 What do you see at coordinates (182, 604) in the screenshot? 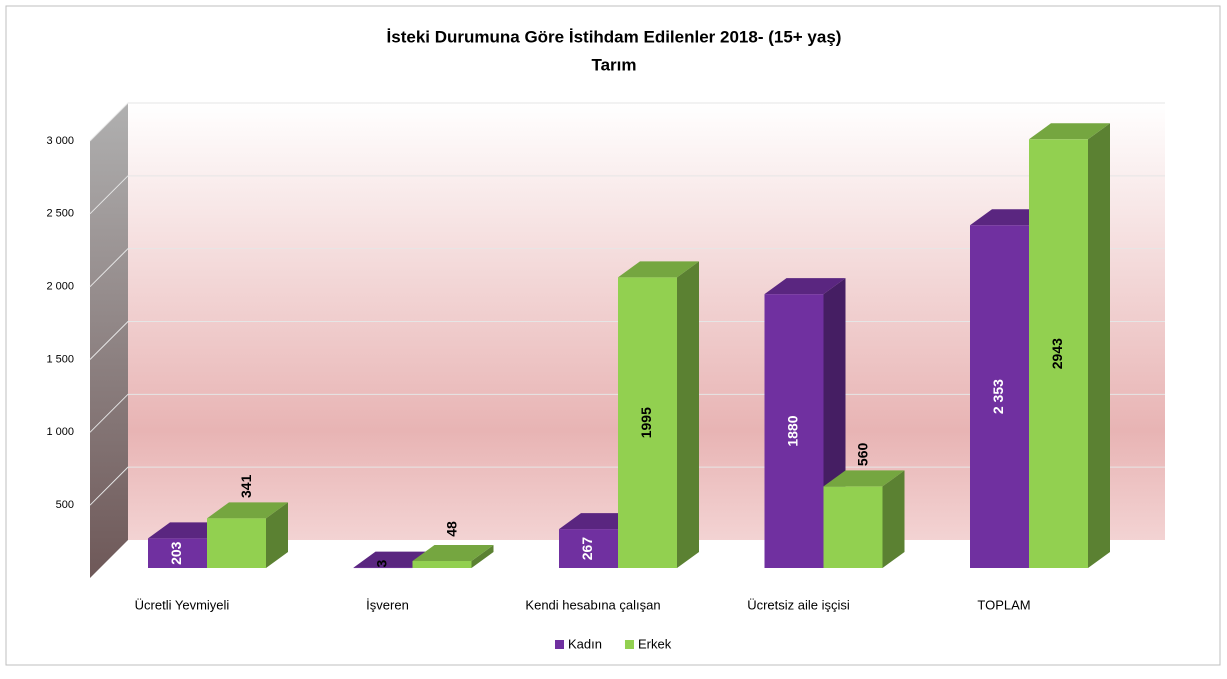
I see `x-tick-label: Ücretli Yevmiyeli` at bounding box center [182, 604].